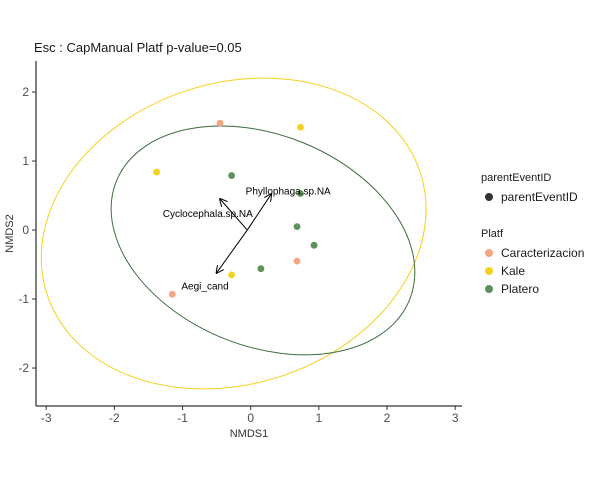 The image size is (600, 480). I want to click on legend-item-parentEventID: parentEventID, so click(529, 197).